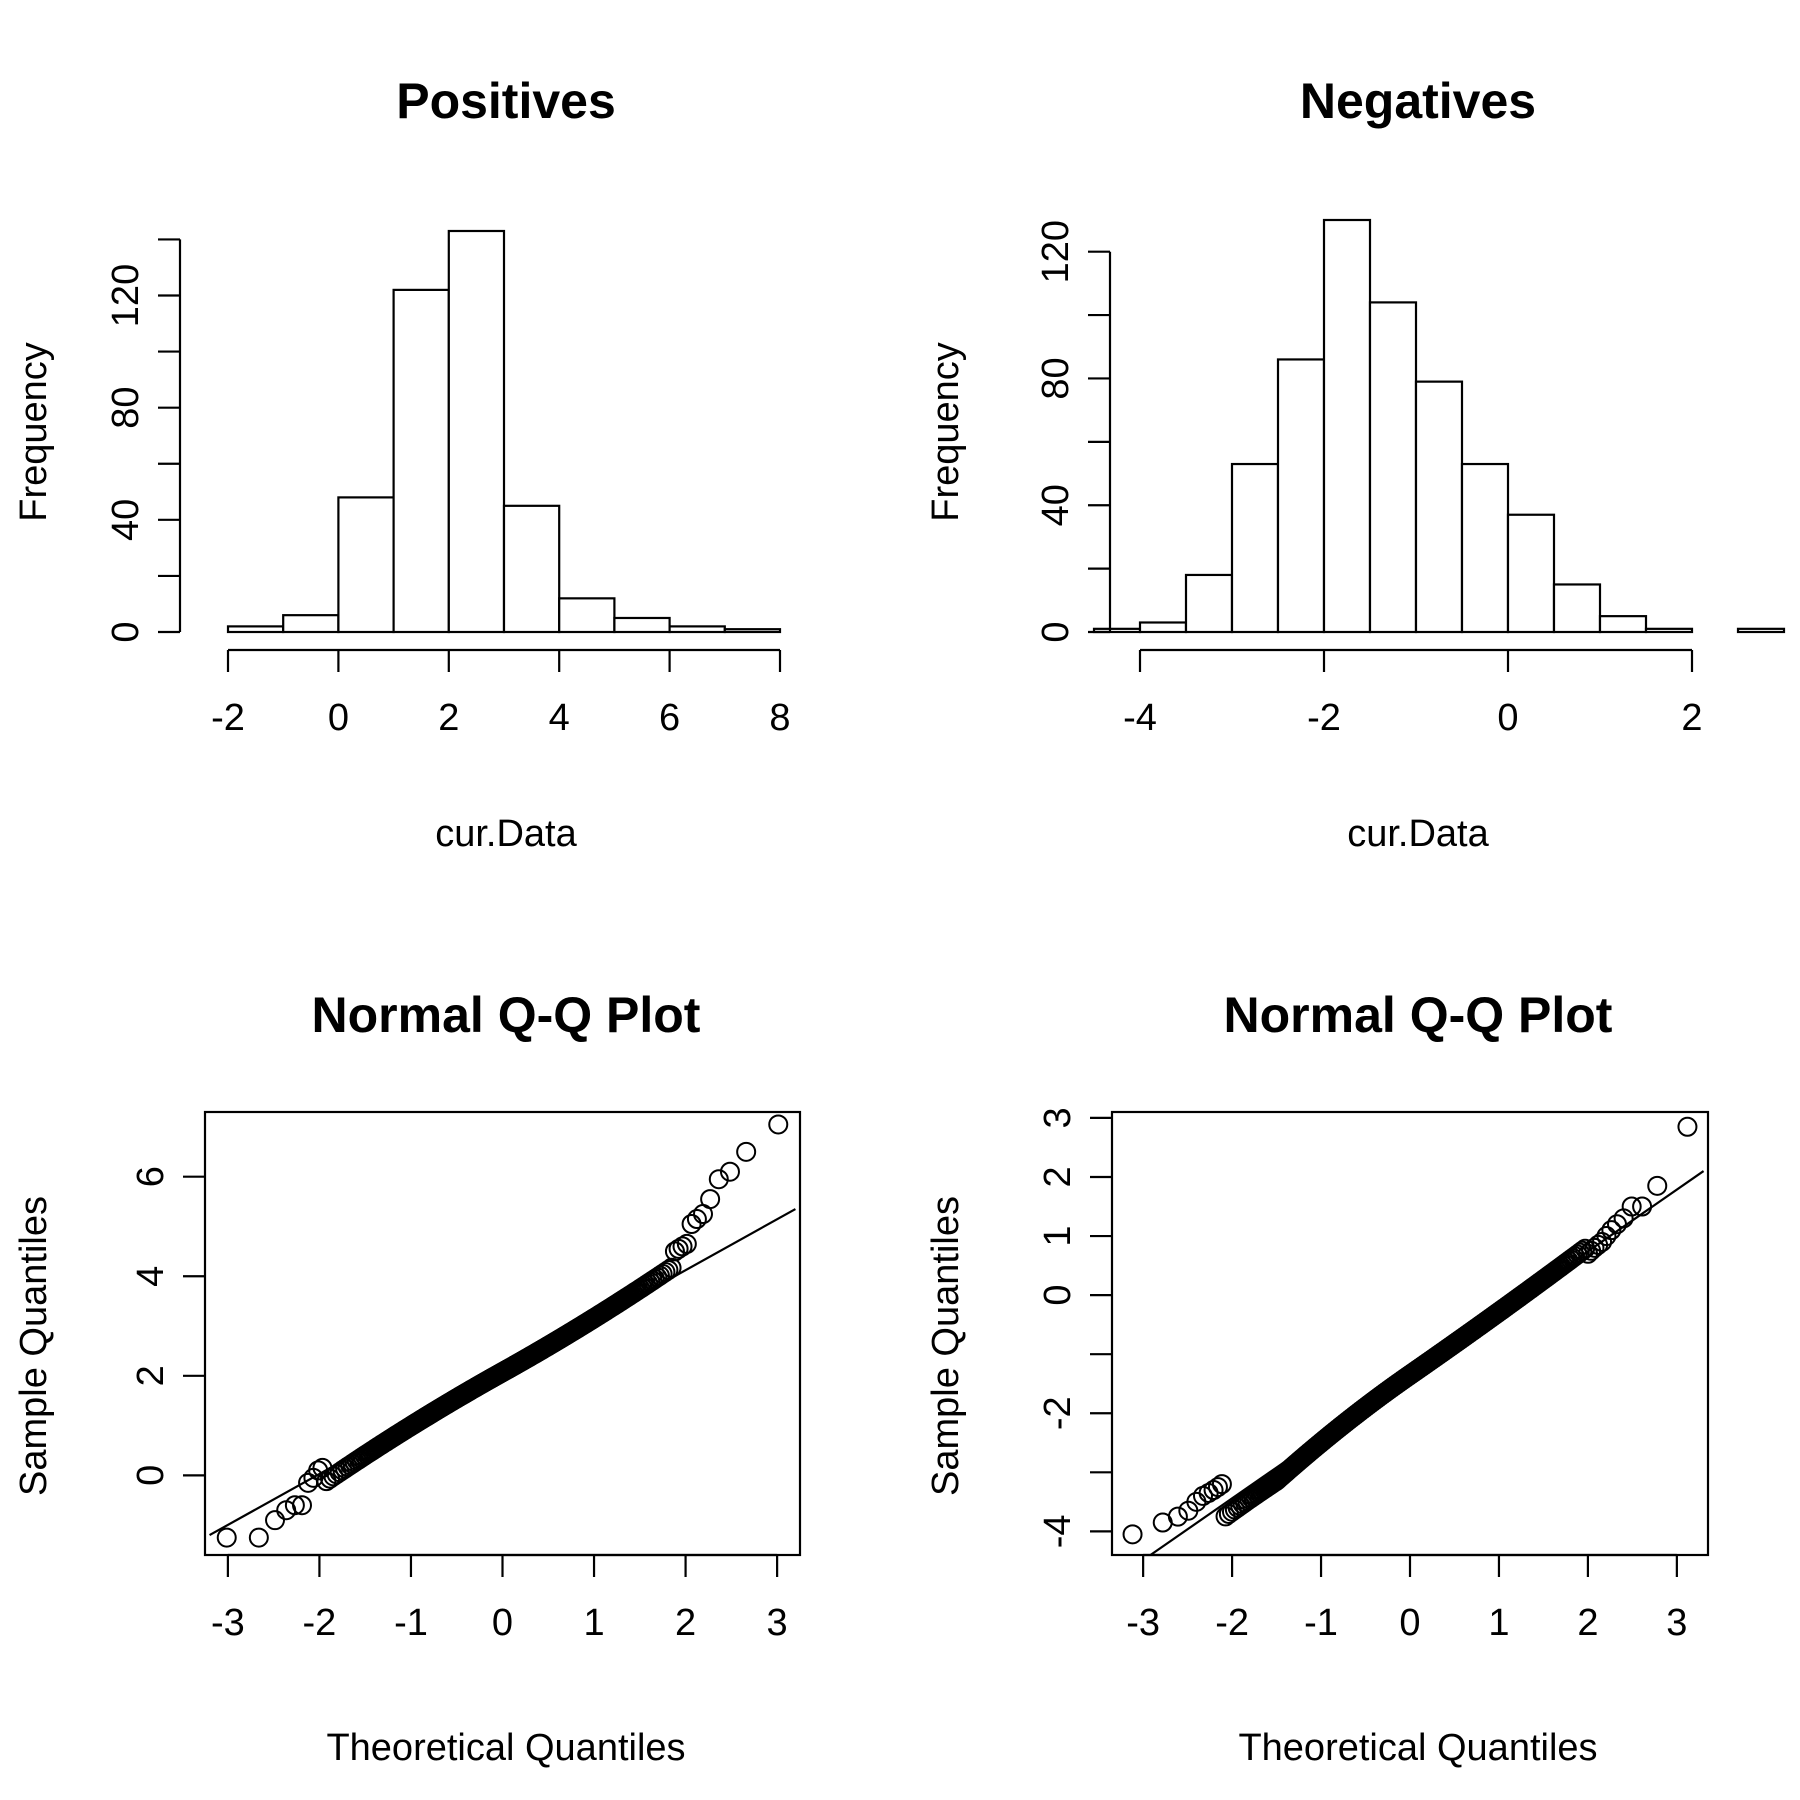 The height and width of the screenshot is (1800, 1800). What do you see at coordinates (1140, 718) in the screenshot?
I see `x-tick-label: -4` at bounding box center [1140, 718].